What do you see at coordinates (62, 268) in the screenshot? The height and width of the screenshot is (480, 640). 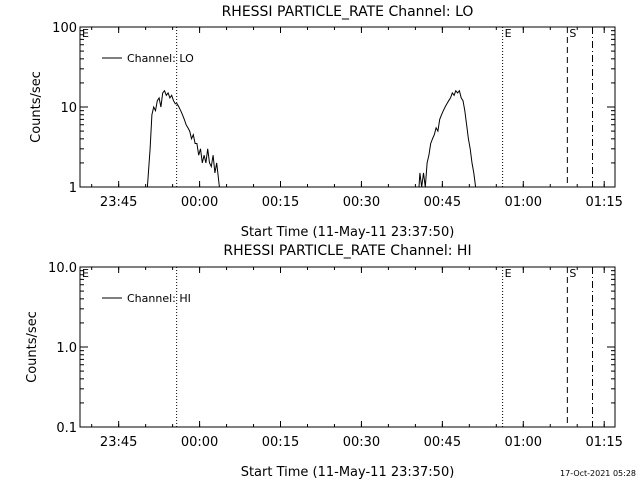 I see `y-tick-label: 10.0` at bounding box center [62, 268].